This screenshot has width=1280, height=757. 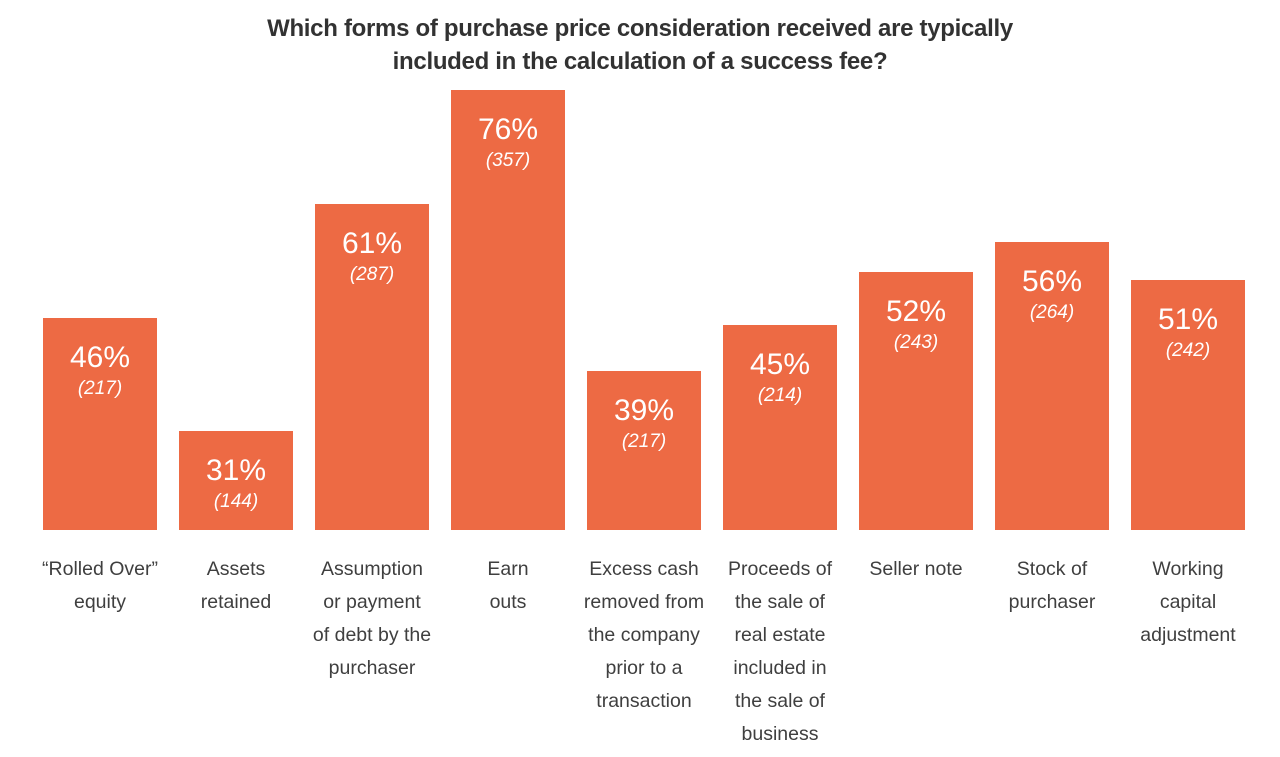 I want to click on category-label-line: Working, so click(x=1188, y=569).